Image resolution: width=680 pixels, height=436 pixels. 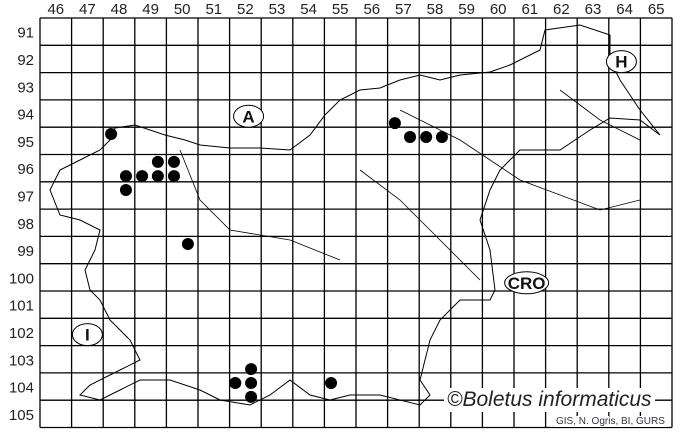 I want to click on column-label: 56, so click(x=371, y=9).